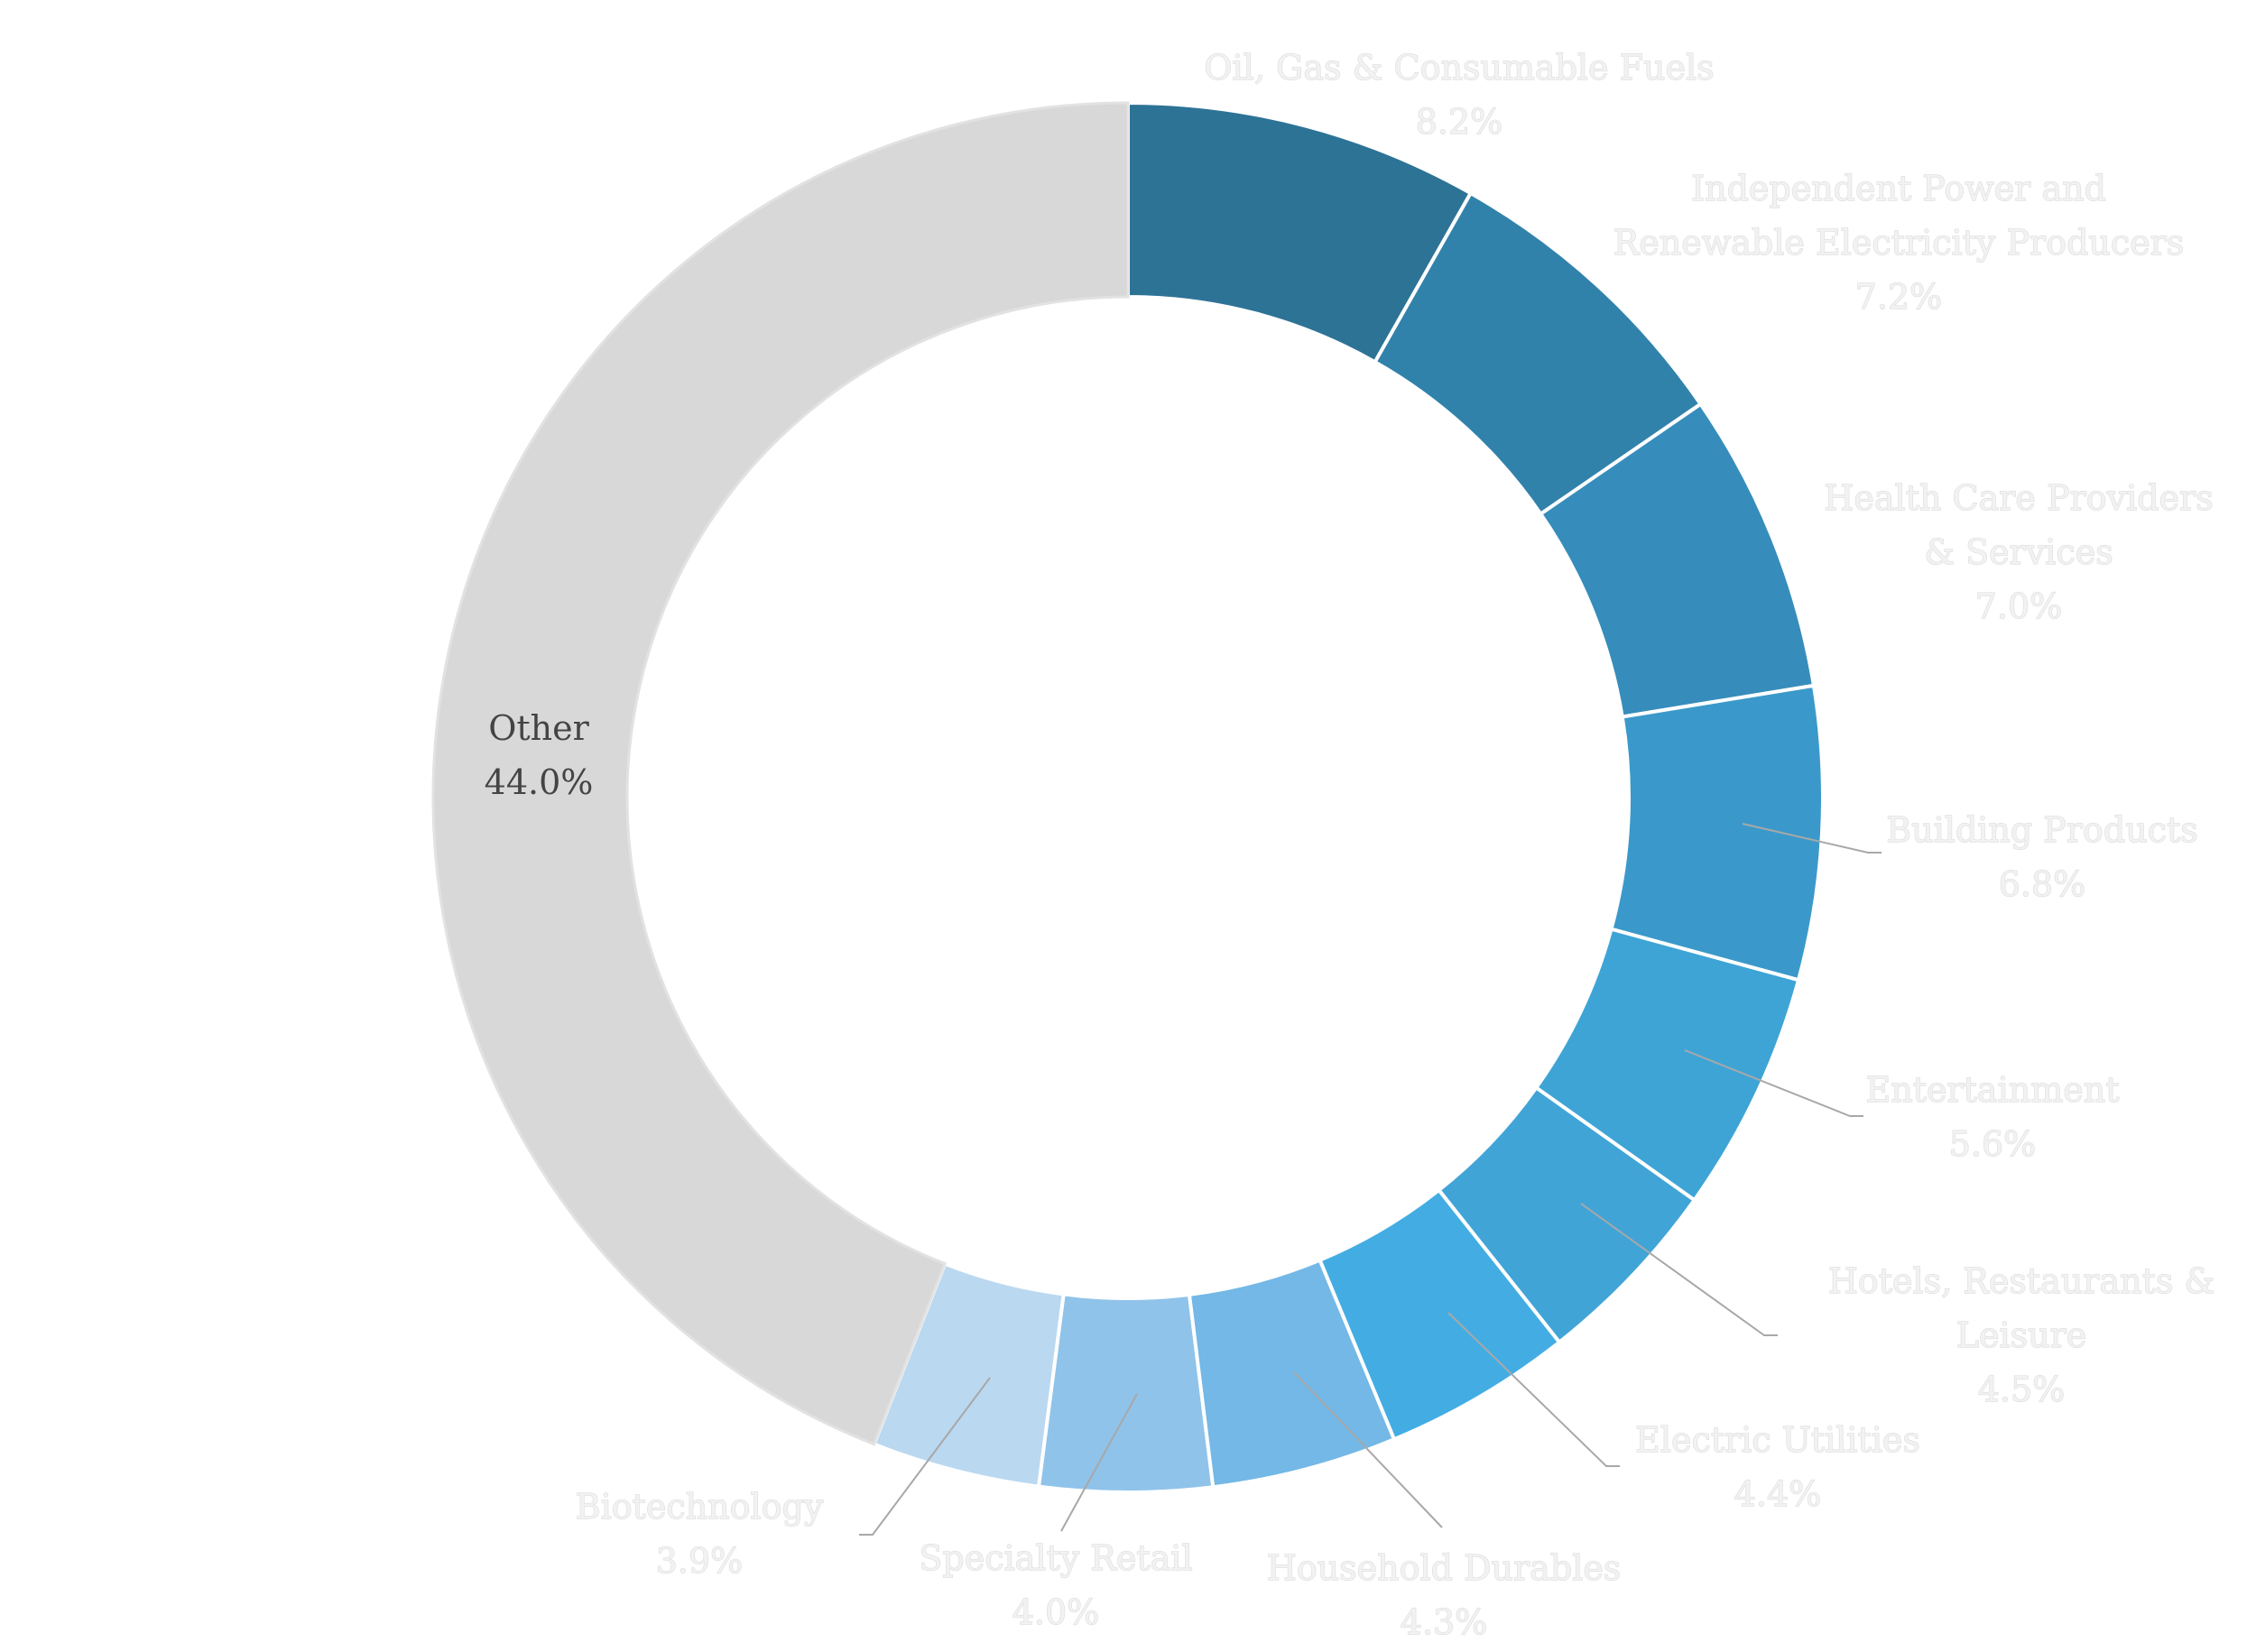  Describe the element at coordinates (1812, 838) in the screenshot. I see `leader-line-building-products` at that location.